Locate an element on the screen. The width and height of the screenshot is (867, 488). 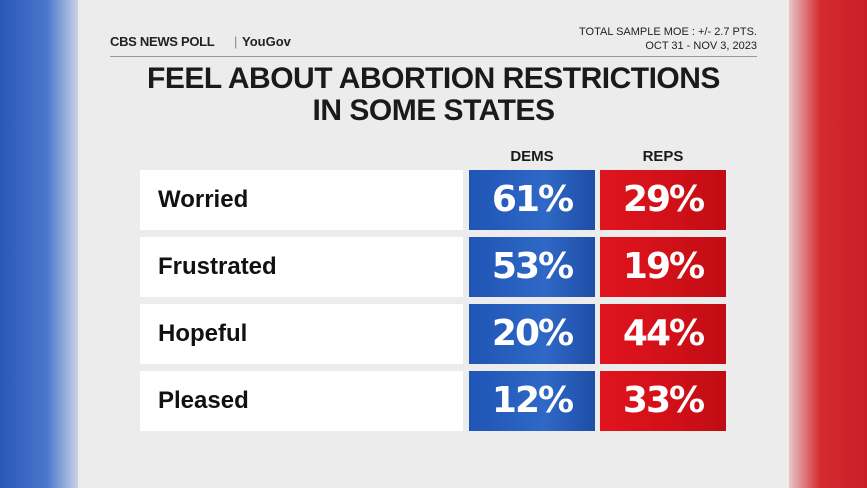
dates: OCT 31 - NOV 3, 2023 is located at coordinates (701, 46).